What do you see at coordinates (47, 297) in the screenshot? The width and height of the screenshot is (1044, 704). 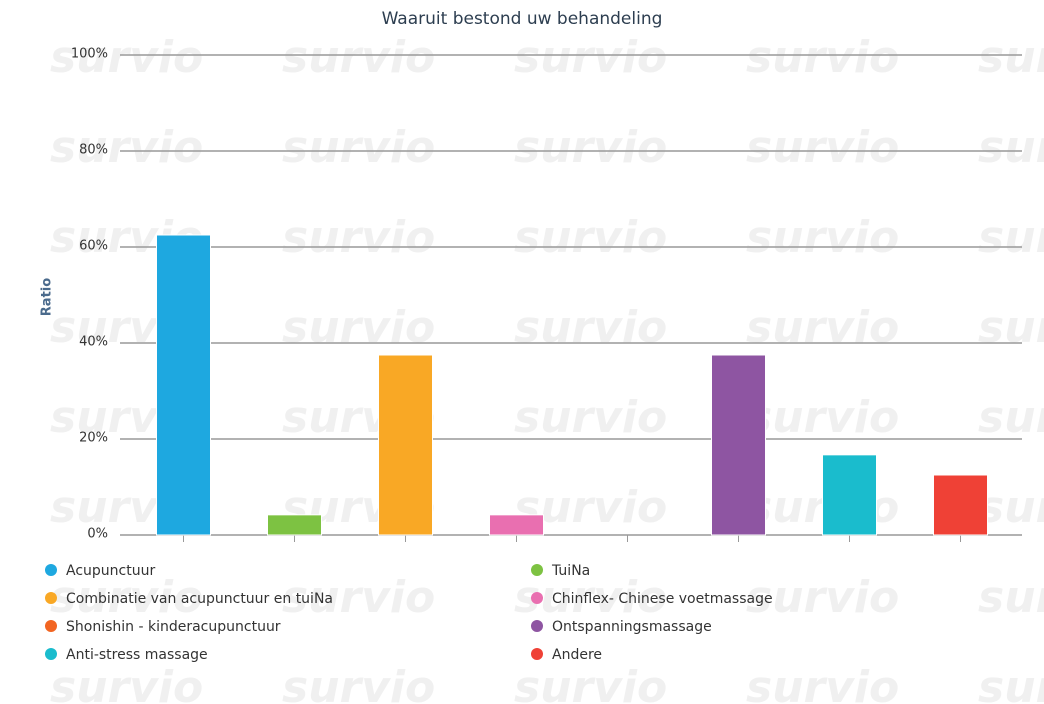 I see `y-axis-label: Ratio` at bounding box center [47, 297].